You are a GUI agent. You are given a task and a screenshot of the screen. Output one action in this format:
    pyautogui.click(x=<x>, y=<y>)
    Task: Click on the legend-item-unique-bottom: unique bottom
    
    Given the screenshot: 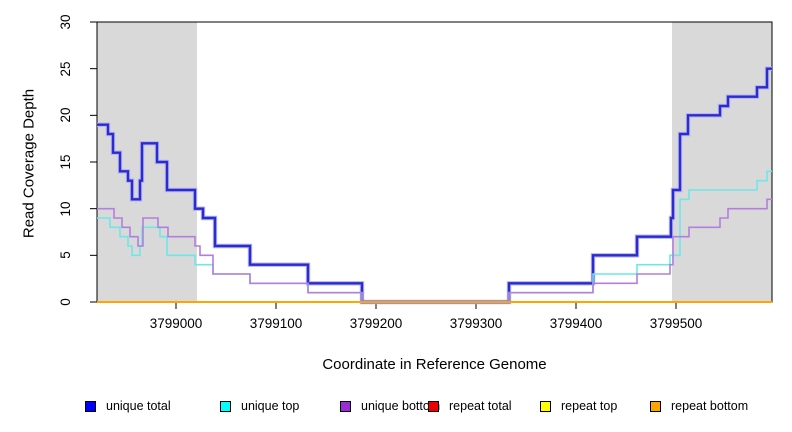 What is the action you would take?
    pyautogui.click(x=390, y=406)
    